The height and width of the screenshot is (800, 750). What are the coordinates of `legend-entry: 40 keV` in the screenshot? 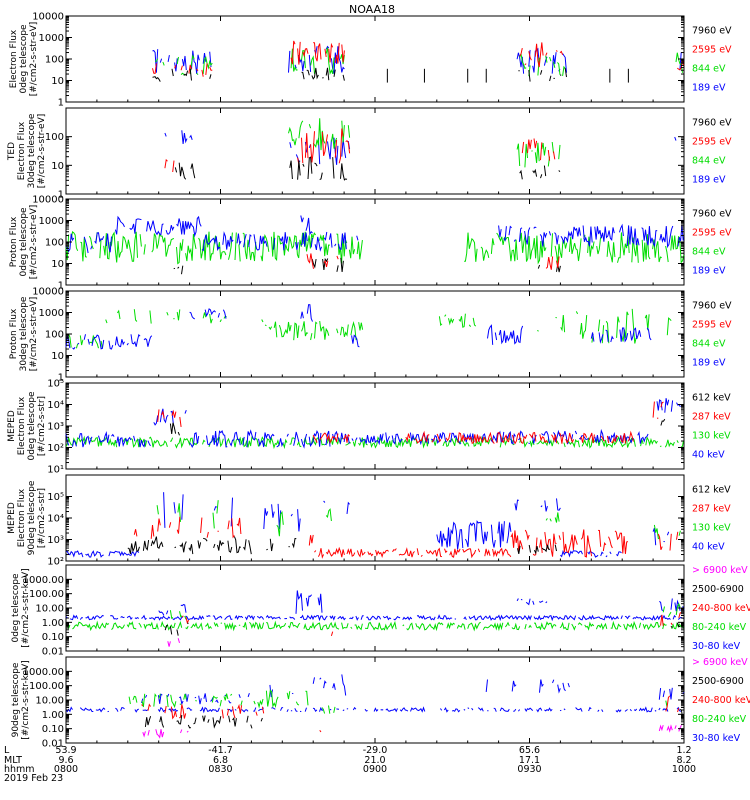 It's located at (708, 455).